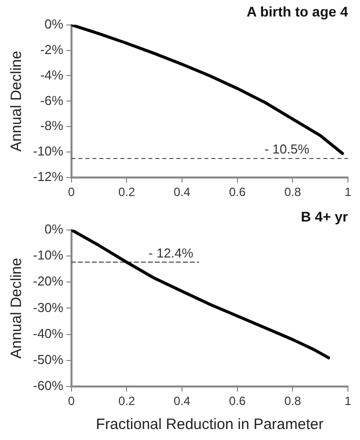 This screenshot has height=440, width=360. Describe the element at coordinates (52, 74) in the screenshot. I see `y-tick-label: -4%` at that location.